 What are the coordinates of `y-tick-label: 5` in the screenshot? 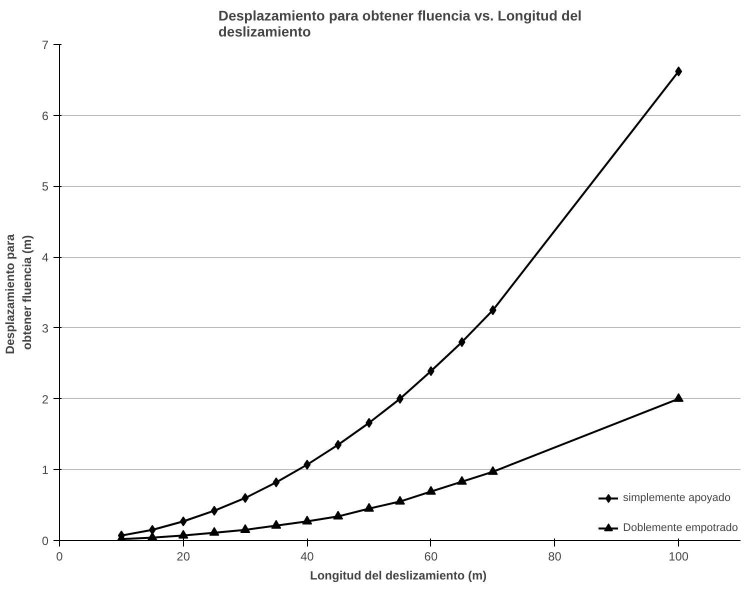 It's located at (45, 187).